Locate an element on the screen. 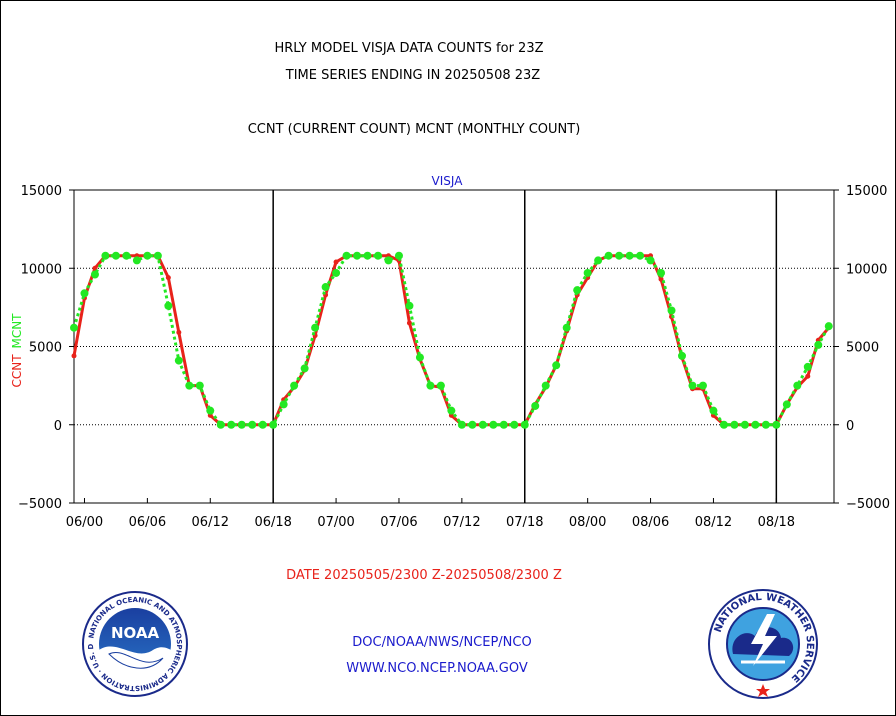 Image resolution: width=896 pixels, height=716 pixels. y-axis-label-mcnt: MCNT is located at coordinates (17, 331).